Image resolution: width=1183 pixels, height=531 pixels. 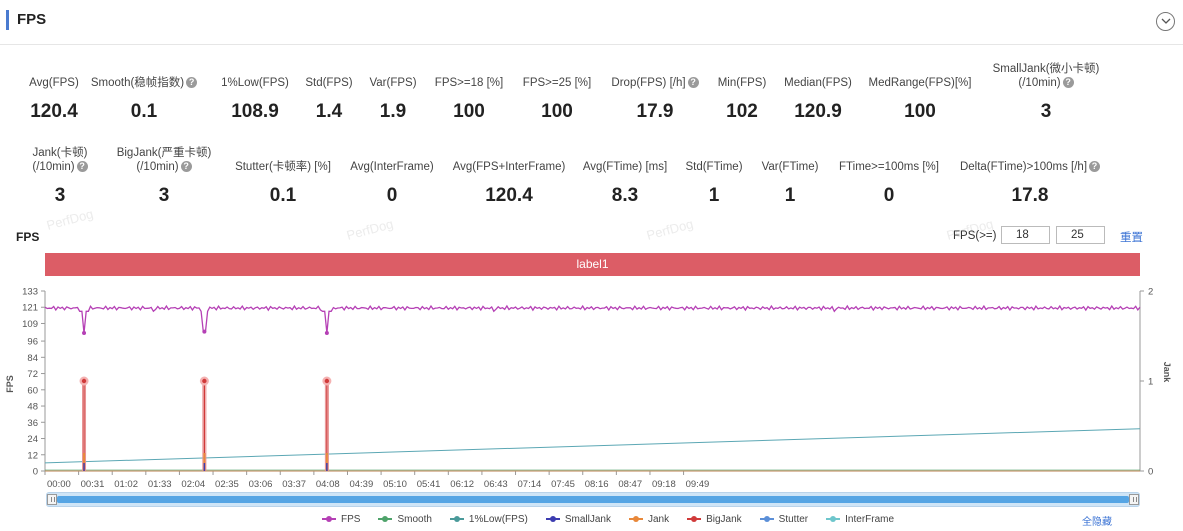 What do you see at coordinates (563, 484) in the screenshot?
I see `x-tick-label: 07:45` at bounding box center [563, 484].